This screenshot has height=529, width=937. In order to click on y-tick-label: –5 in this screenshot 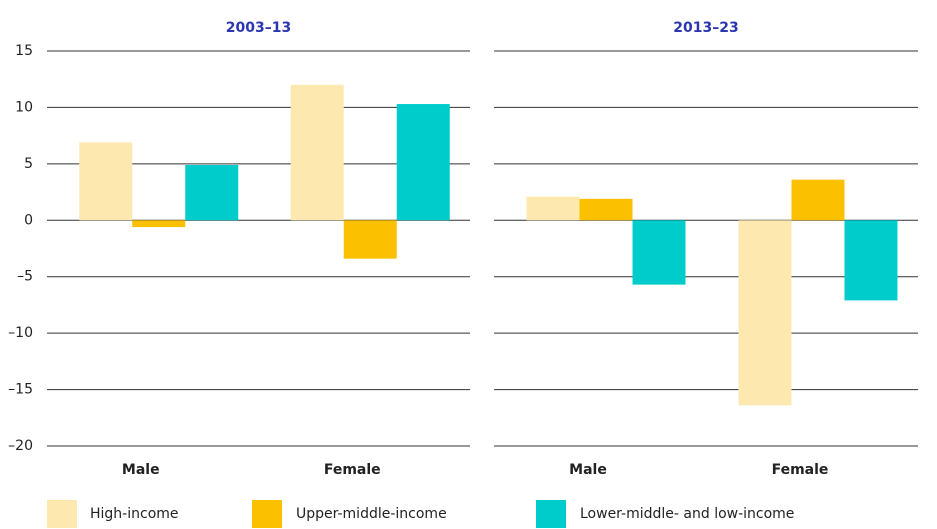, I will do `click(25, 277)`.